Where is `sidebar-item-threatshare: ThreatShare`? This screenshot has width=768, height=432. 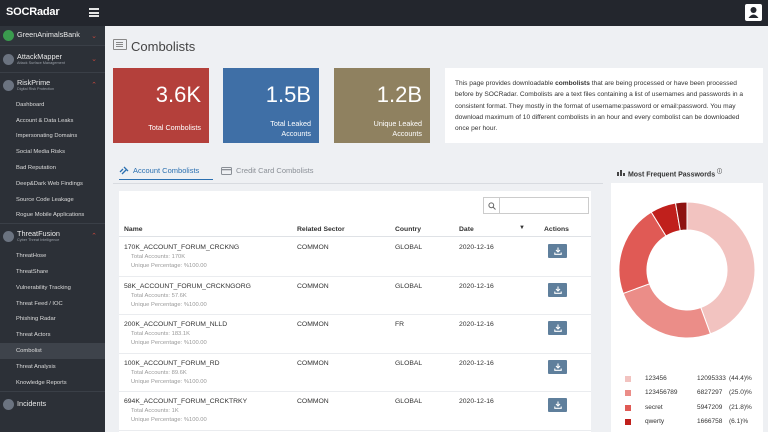 sidebar-item-threatshare: ThreatShare is located at coordinates (32, 272).